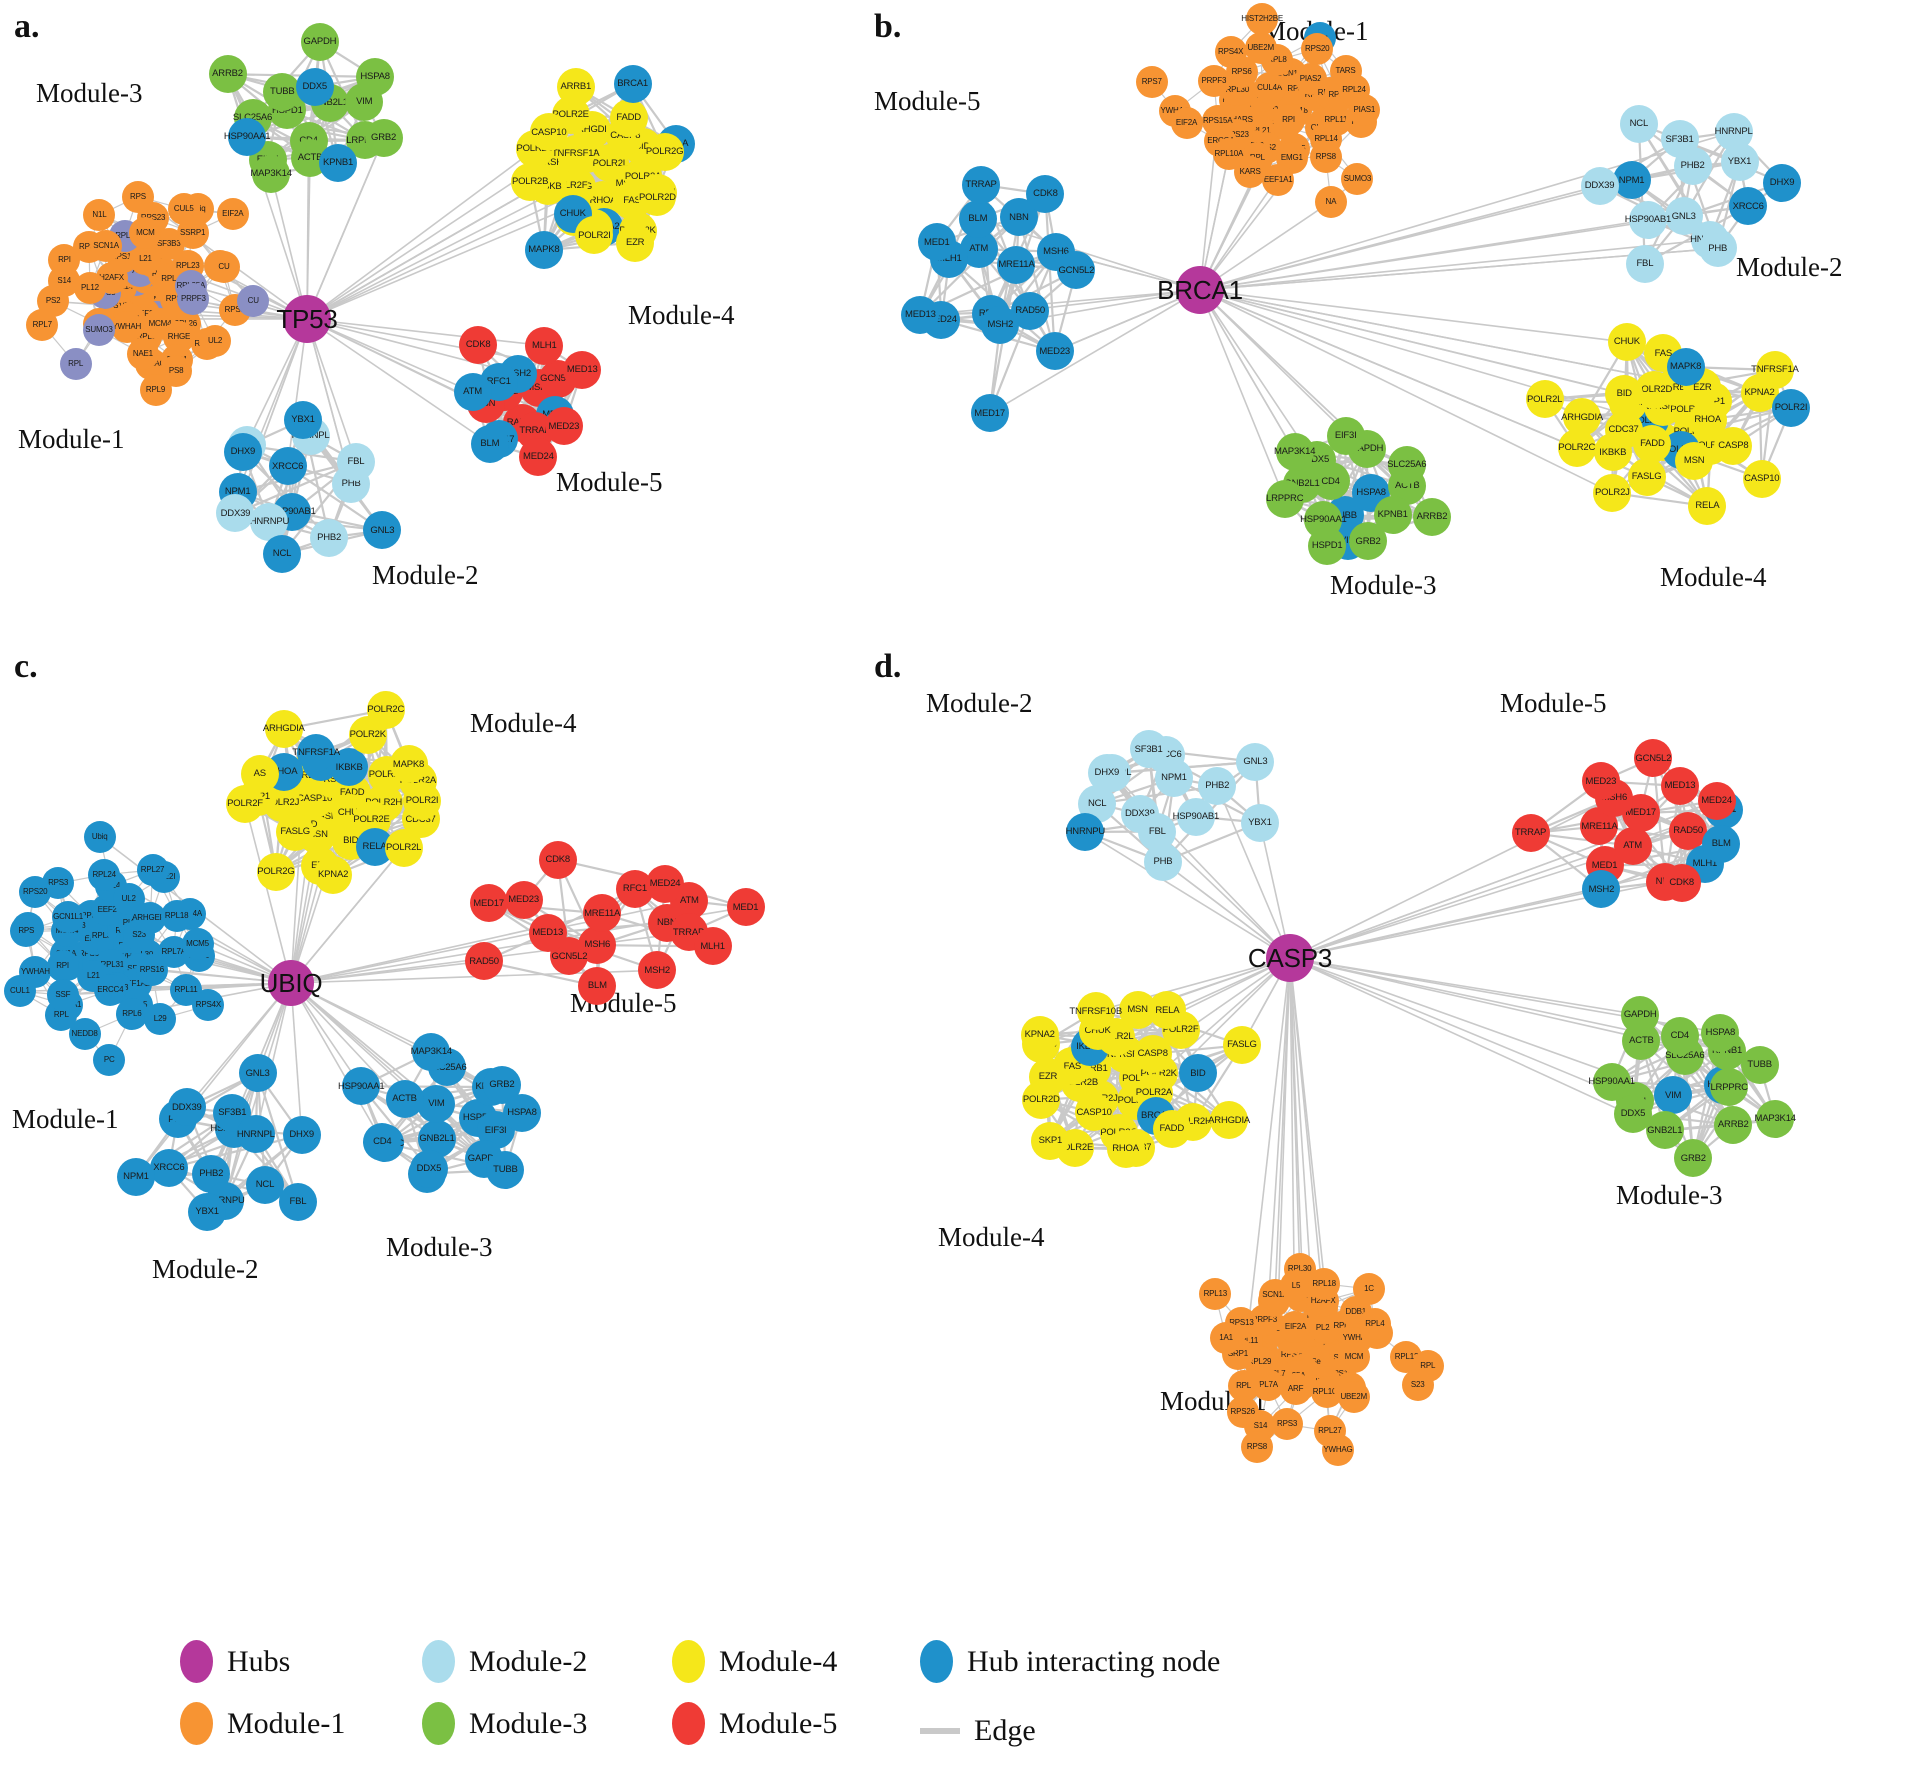 The height and width of the screenshot is (1775, 1923). What do you see at coordinates (1295, 1389) in the screenshot?
I see `network-node-module1: ARF` at bounding box center [1295, 1389].